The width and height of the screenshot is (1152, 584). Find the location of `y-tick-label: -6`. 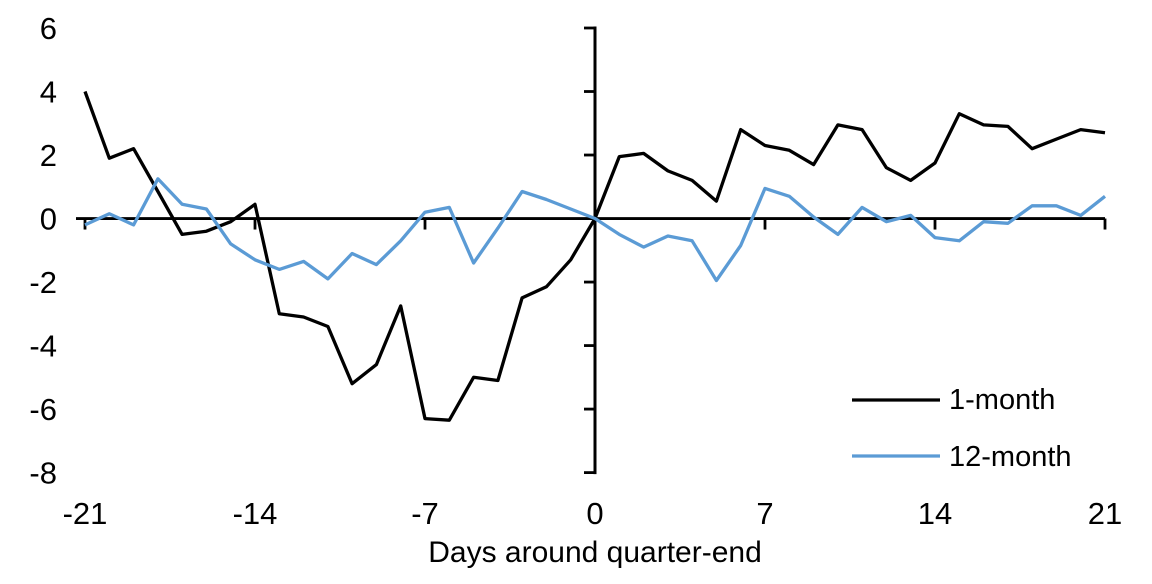

y-tick-label: -6 is located at coordinates (43, 409).